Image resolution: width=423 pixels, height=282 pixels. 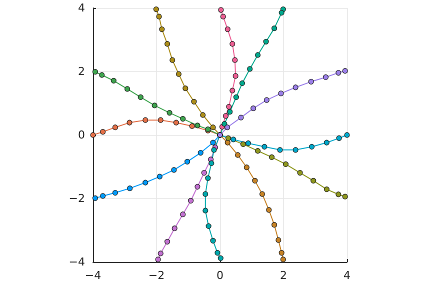 I want to click on x-tick-label: 4, so click(x=347, y=275).